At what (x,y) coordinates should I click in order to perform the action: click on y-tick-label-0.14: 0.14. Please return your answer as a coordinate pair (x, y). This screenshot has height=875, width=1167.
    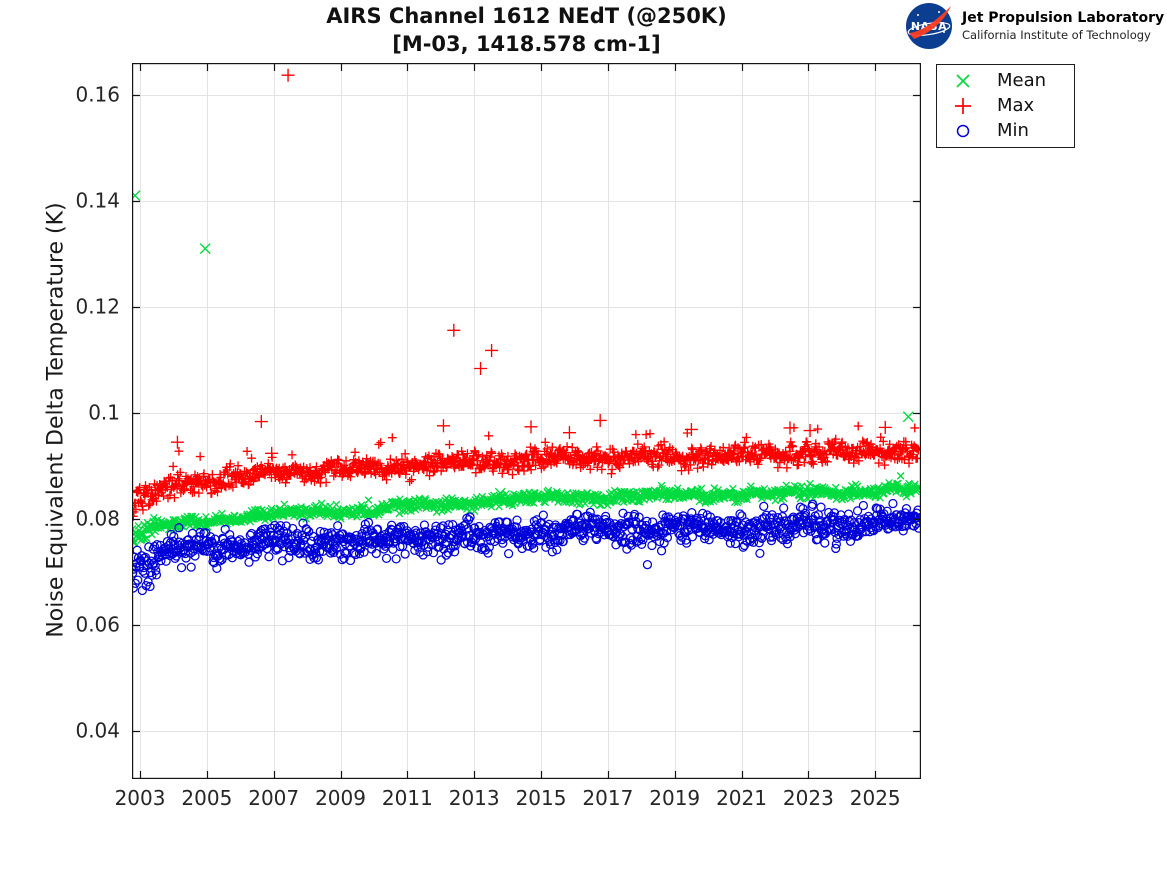
    Looking at the image, I should click on (97, 200).